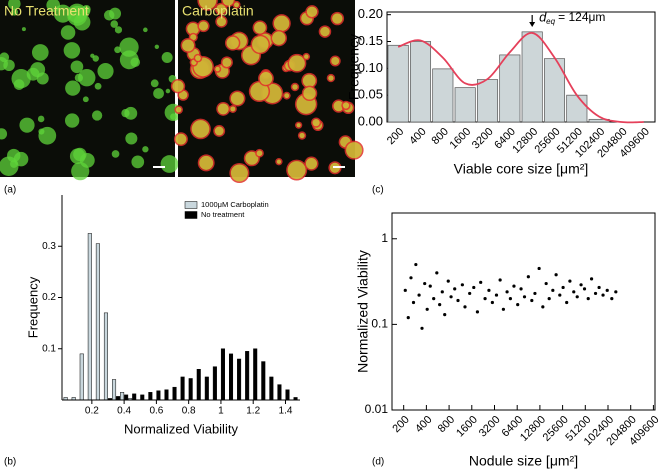  Describe the element at coordinates (467, 427) in the screenshot. I see `x-tick-label: 1600` at that location.